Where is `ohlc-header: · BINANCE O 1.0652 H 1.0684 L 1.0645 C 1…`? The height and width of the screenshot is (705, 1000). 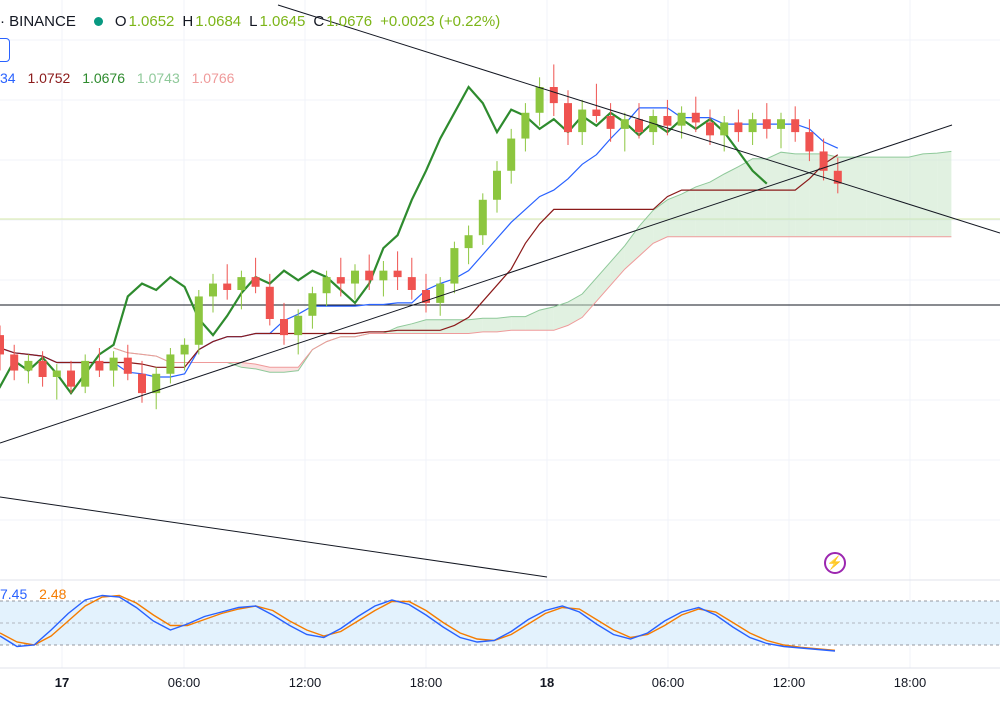 ohlc-header: · BINANCE O 1.0652 H 1.0684 L 1.0645 C 1… is located at coordinates (254, 21).